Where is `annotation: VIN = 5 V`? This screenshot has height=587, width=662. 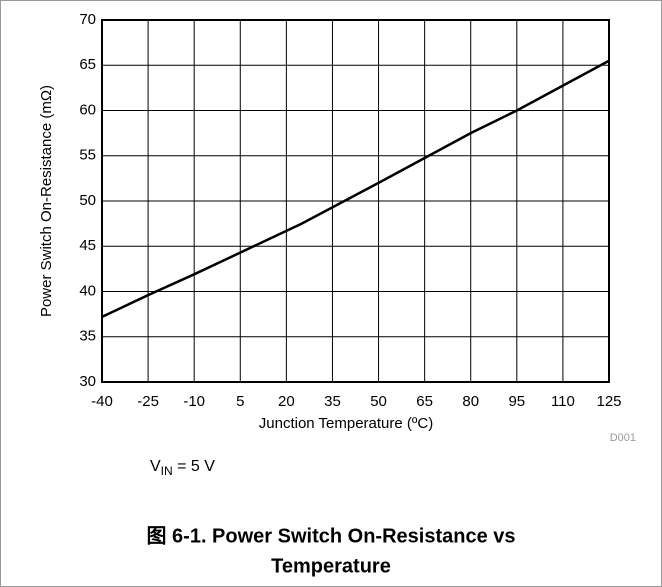 annotation: VIN = 5 V is located at coordinates (182, 468).